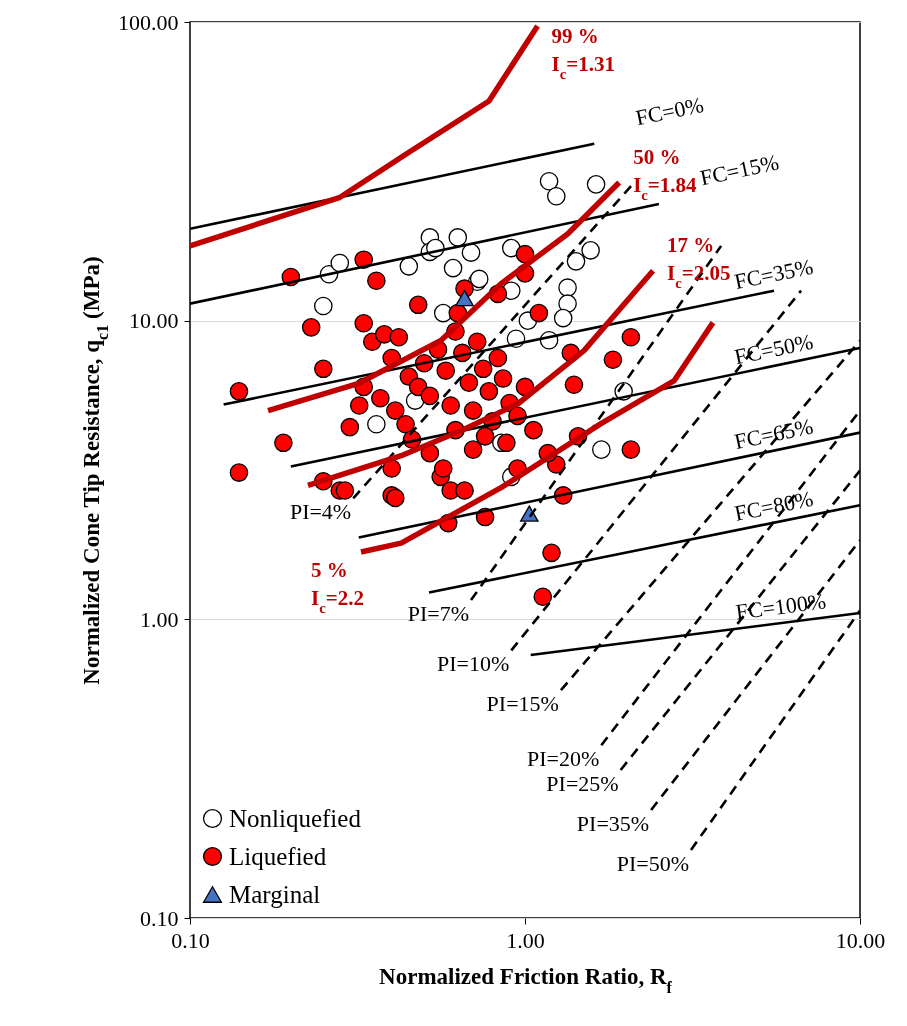 The width and height of the screenshot is (907, 1026). Describe the element at coordinates (473, 664) in the screenshot. I see `series-label: PI=10%` at that location.